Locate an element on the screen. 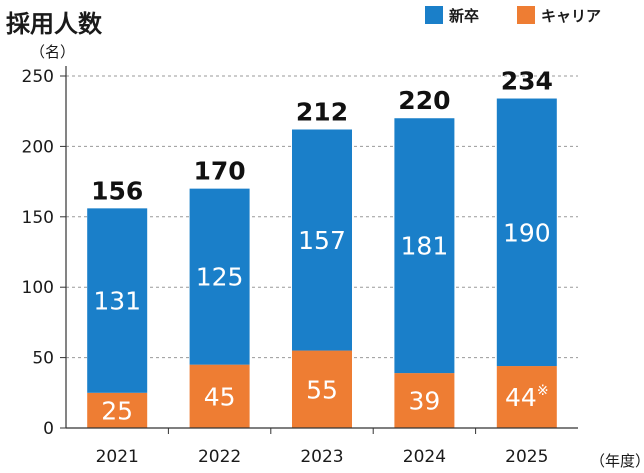 The width and height of the screenshot is (644, 473). data-label-career: 39 is located at coordinates (424, 401).